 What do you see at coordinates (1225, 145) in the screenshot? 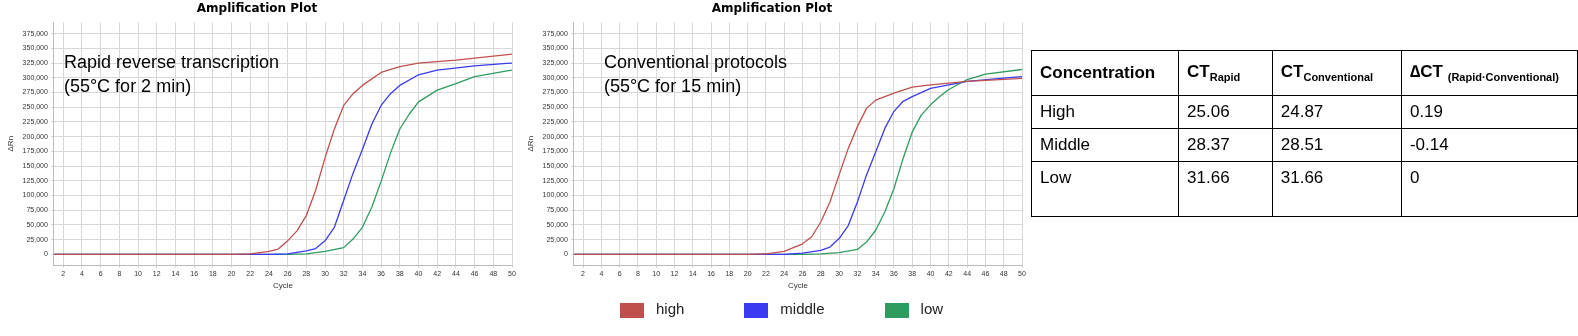
I see `text: 28.37` at bounding box center [1225, 145].